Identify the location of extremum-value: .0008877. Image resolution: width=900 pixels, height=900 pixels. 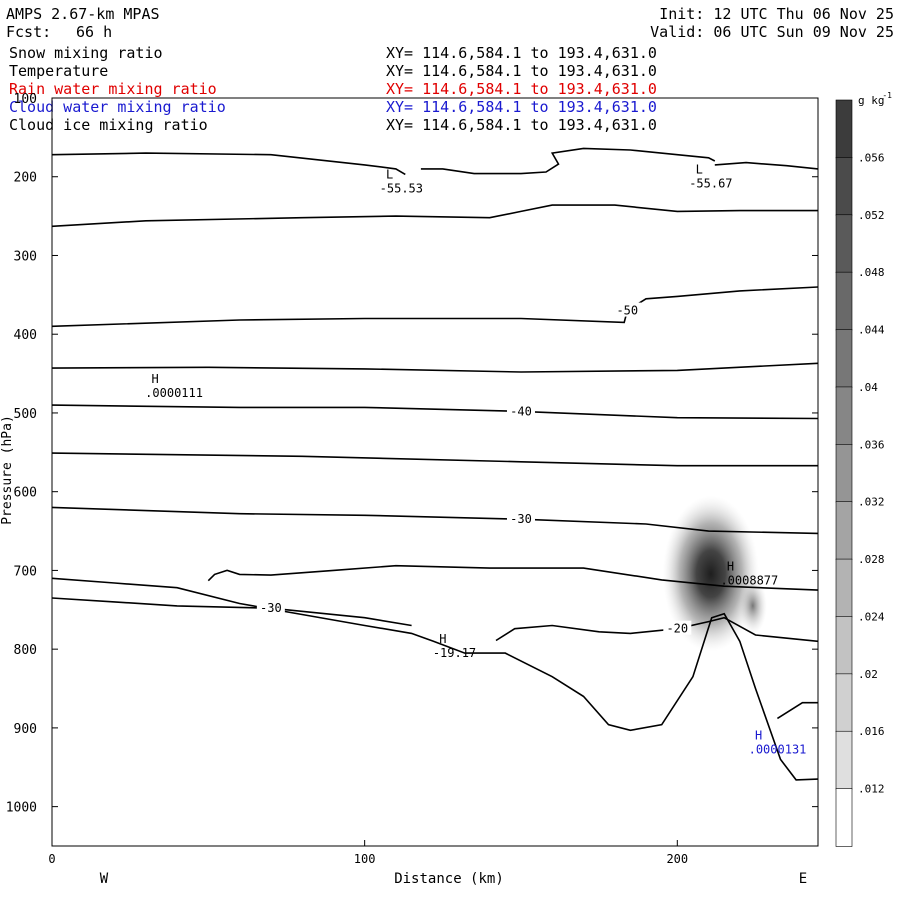
(749, 580).